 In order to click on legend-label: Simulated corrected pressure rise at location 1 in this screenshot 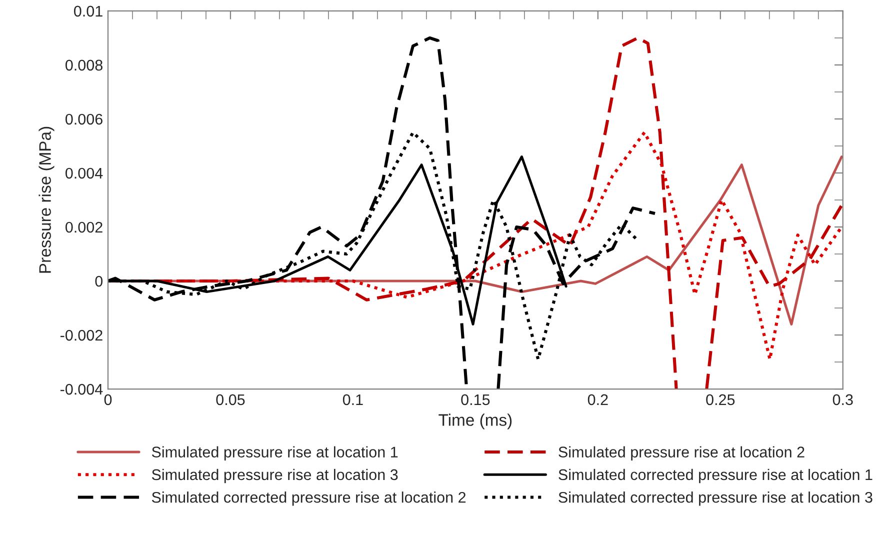, I will do `click(715, 476)`.